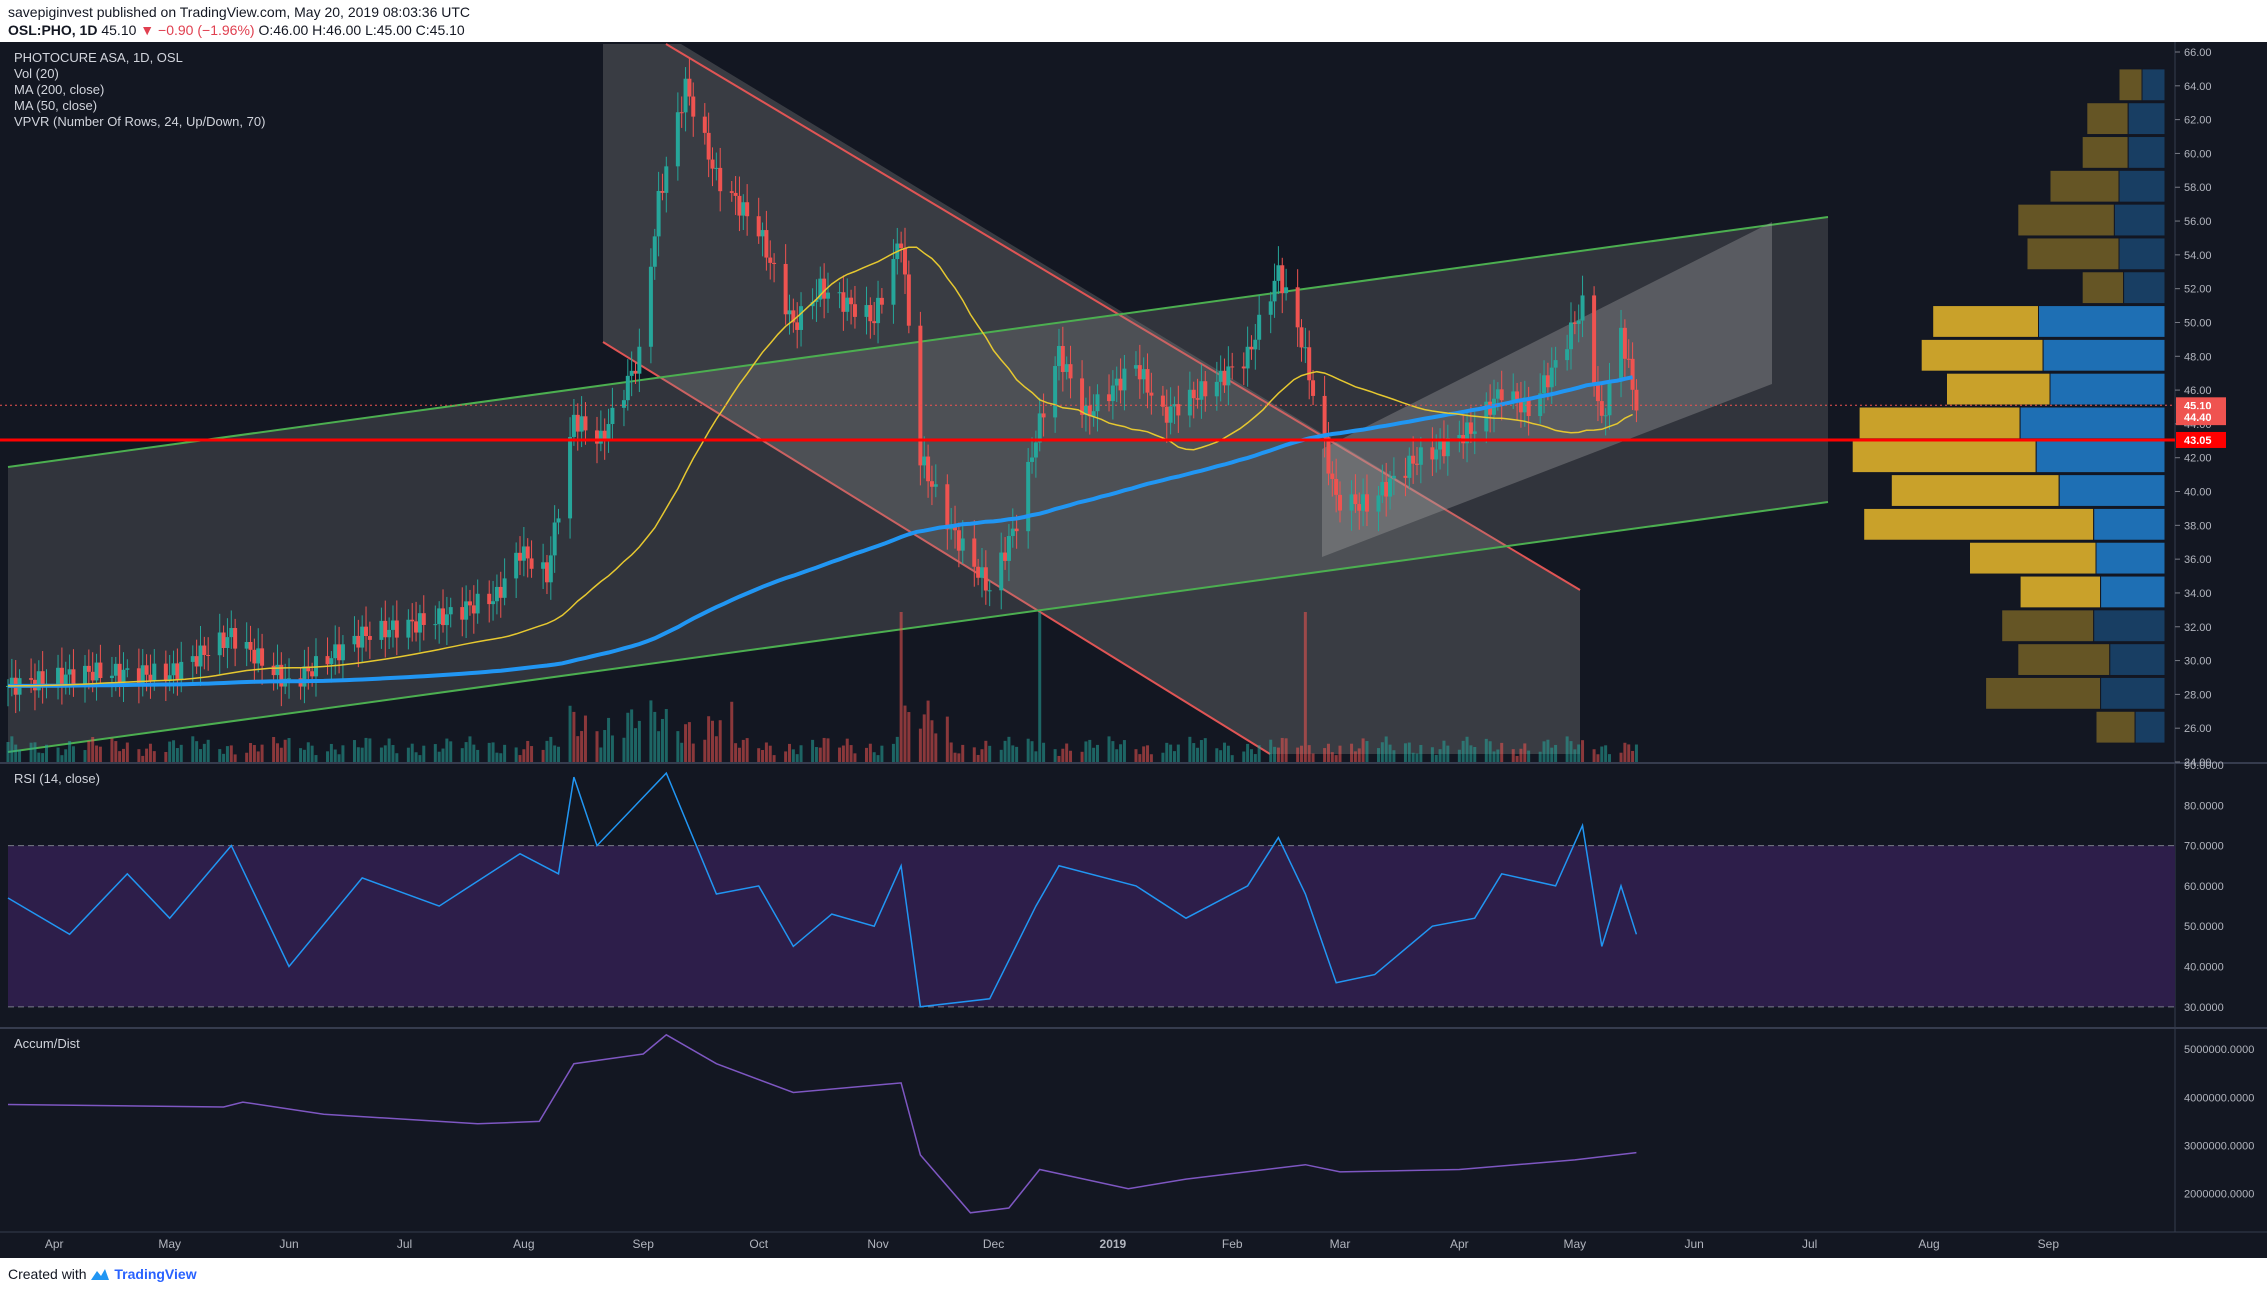 The image size is (2267, 1290). Describe the element at coordinates (2198, 188) in the screenshot. I see `price-tick-label: 58.00` at that location.